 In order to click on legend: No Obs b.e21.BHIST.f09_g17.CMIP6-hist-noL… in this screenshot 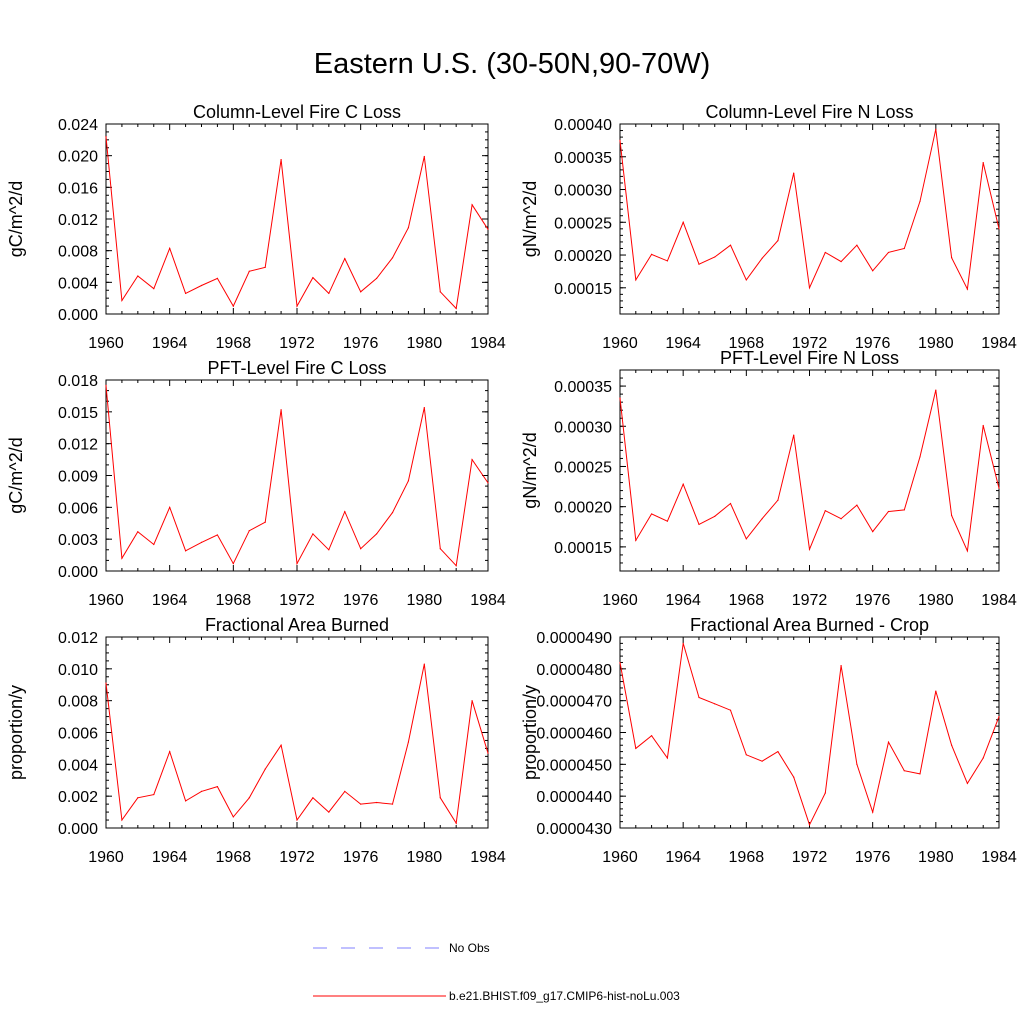, I will do `click(496, 972)`.